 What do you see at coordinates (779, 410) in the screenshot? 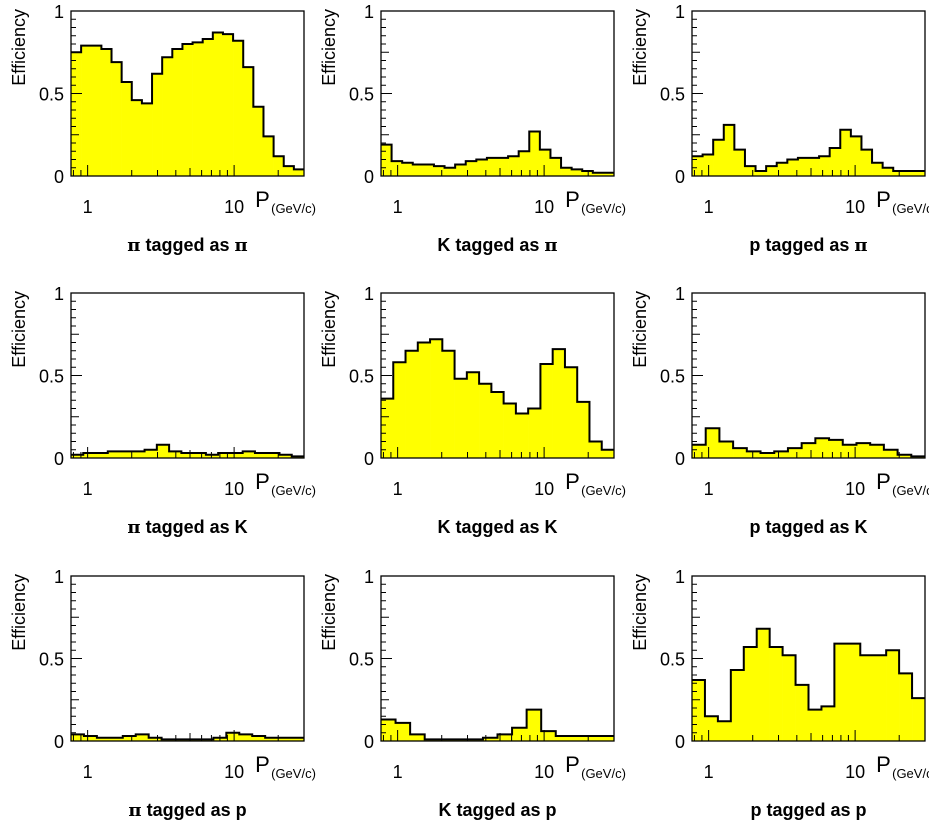
I see `panel-6: 0 0.5 1 Efficiency 1 10 P(GeV/c) p tagged as K` at bounding box center [779, 410].